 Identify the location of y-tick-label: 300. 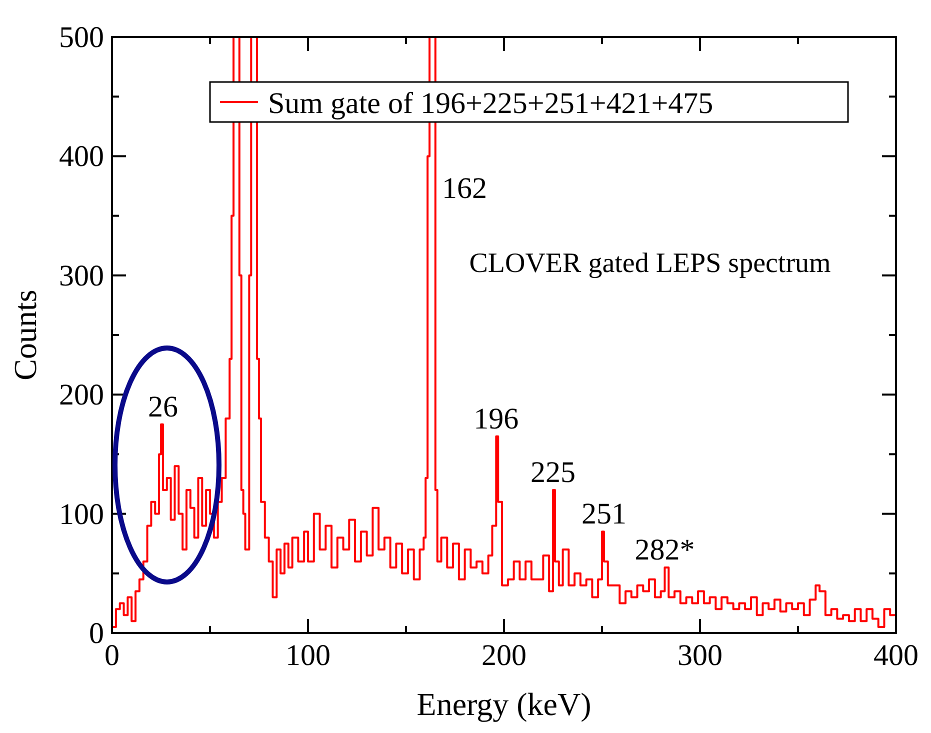
(81, 275).